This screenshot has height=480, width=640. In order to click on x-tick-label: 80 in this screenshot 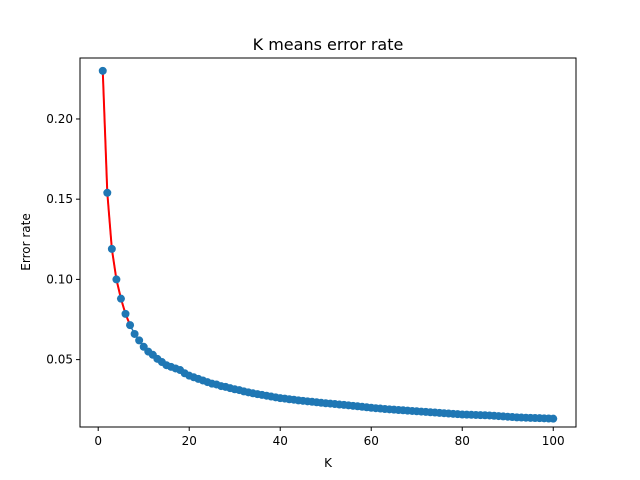, I will do `click(462, 441)`.